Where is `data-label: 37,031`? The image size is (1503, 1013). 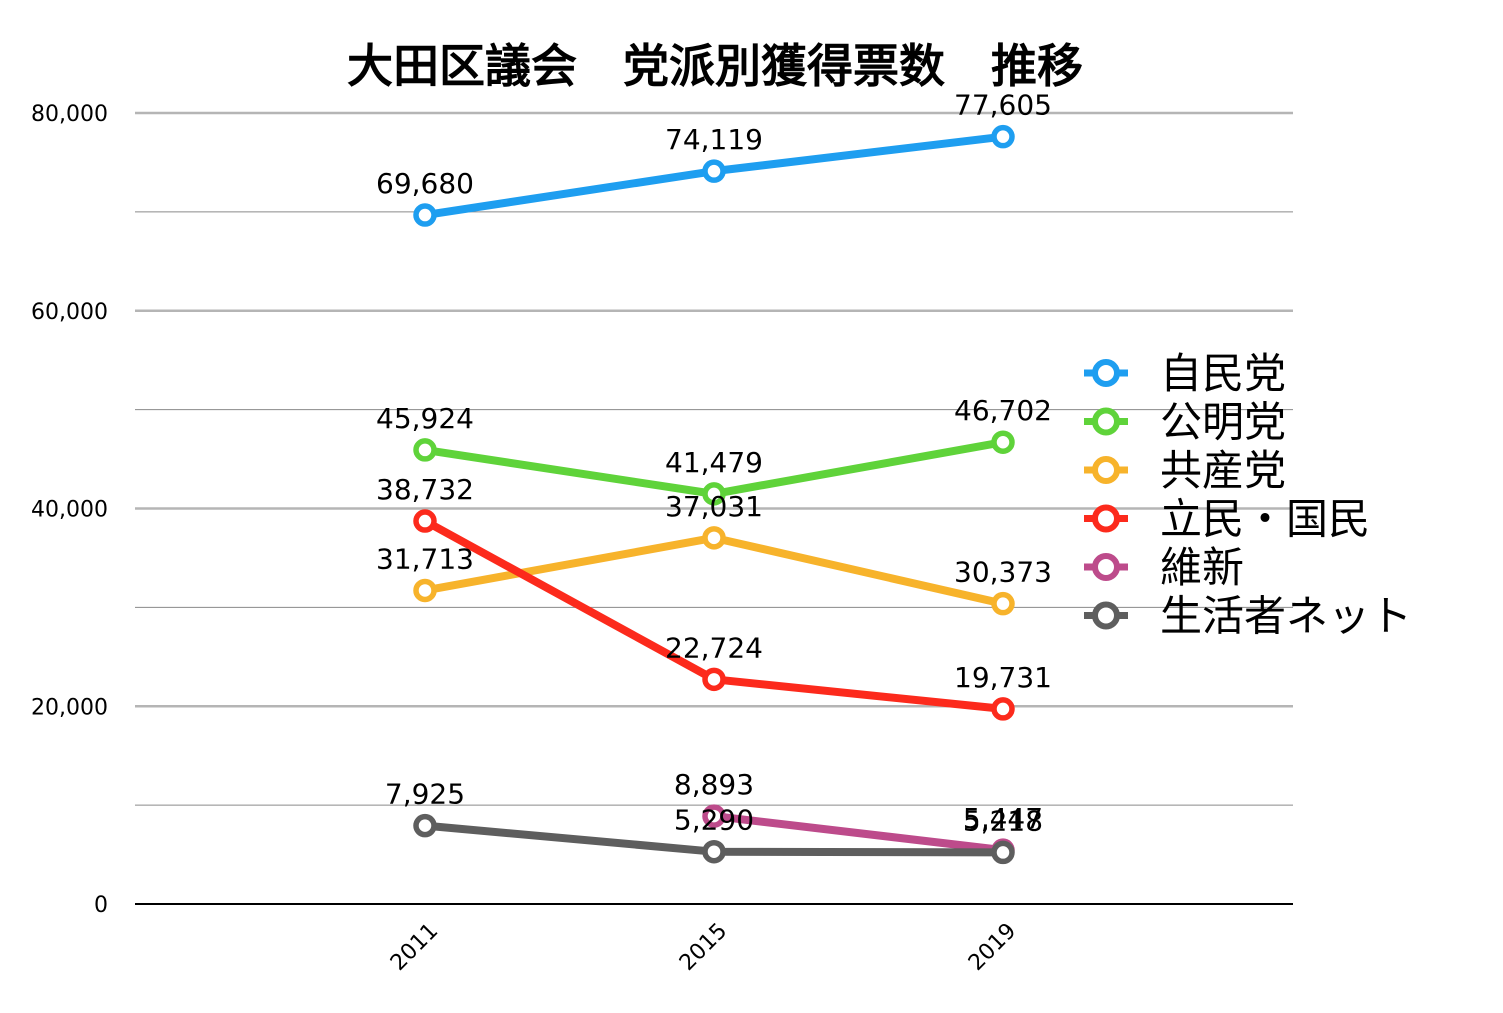 data-label: 37,031 is located at coordinates (714, 506).